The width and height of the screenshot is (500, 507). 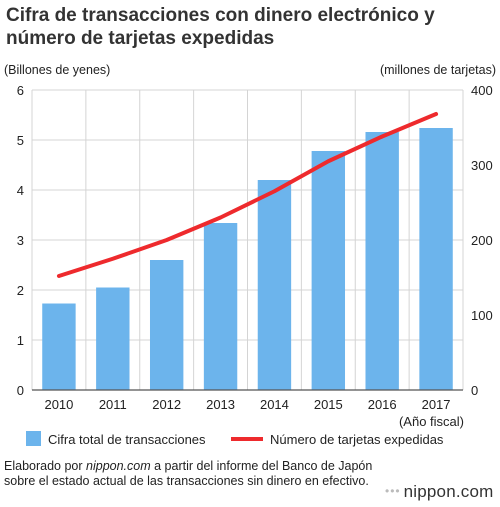 I want to click on y-left-tick-label: 4, so click(x=20, y=190).